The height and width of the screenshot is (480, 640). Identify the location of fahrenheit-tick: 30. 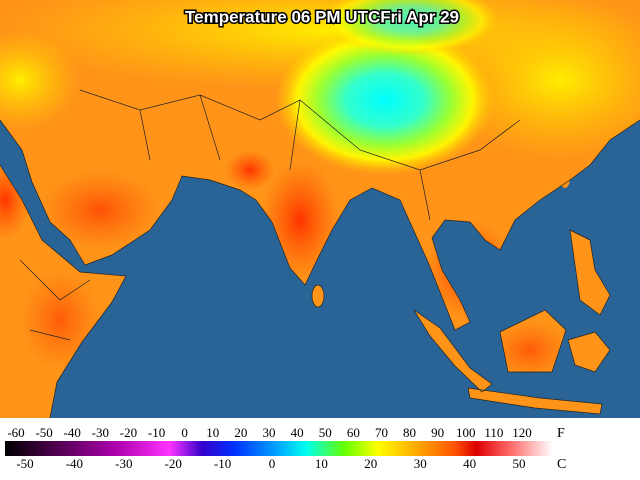
(269, 432).